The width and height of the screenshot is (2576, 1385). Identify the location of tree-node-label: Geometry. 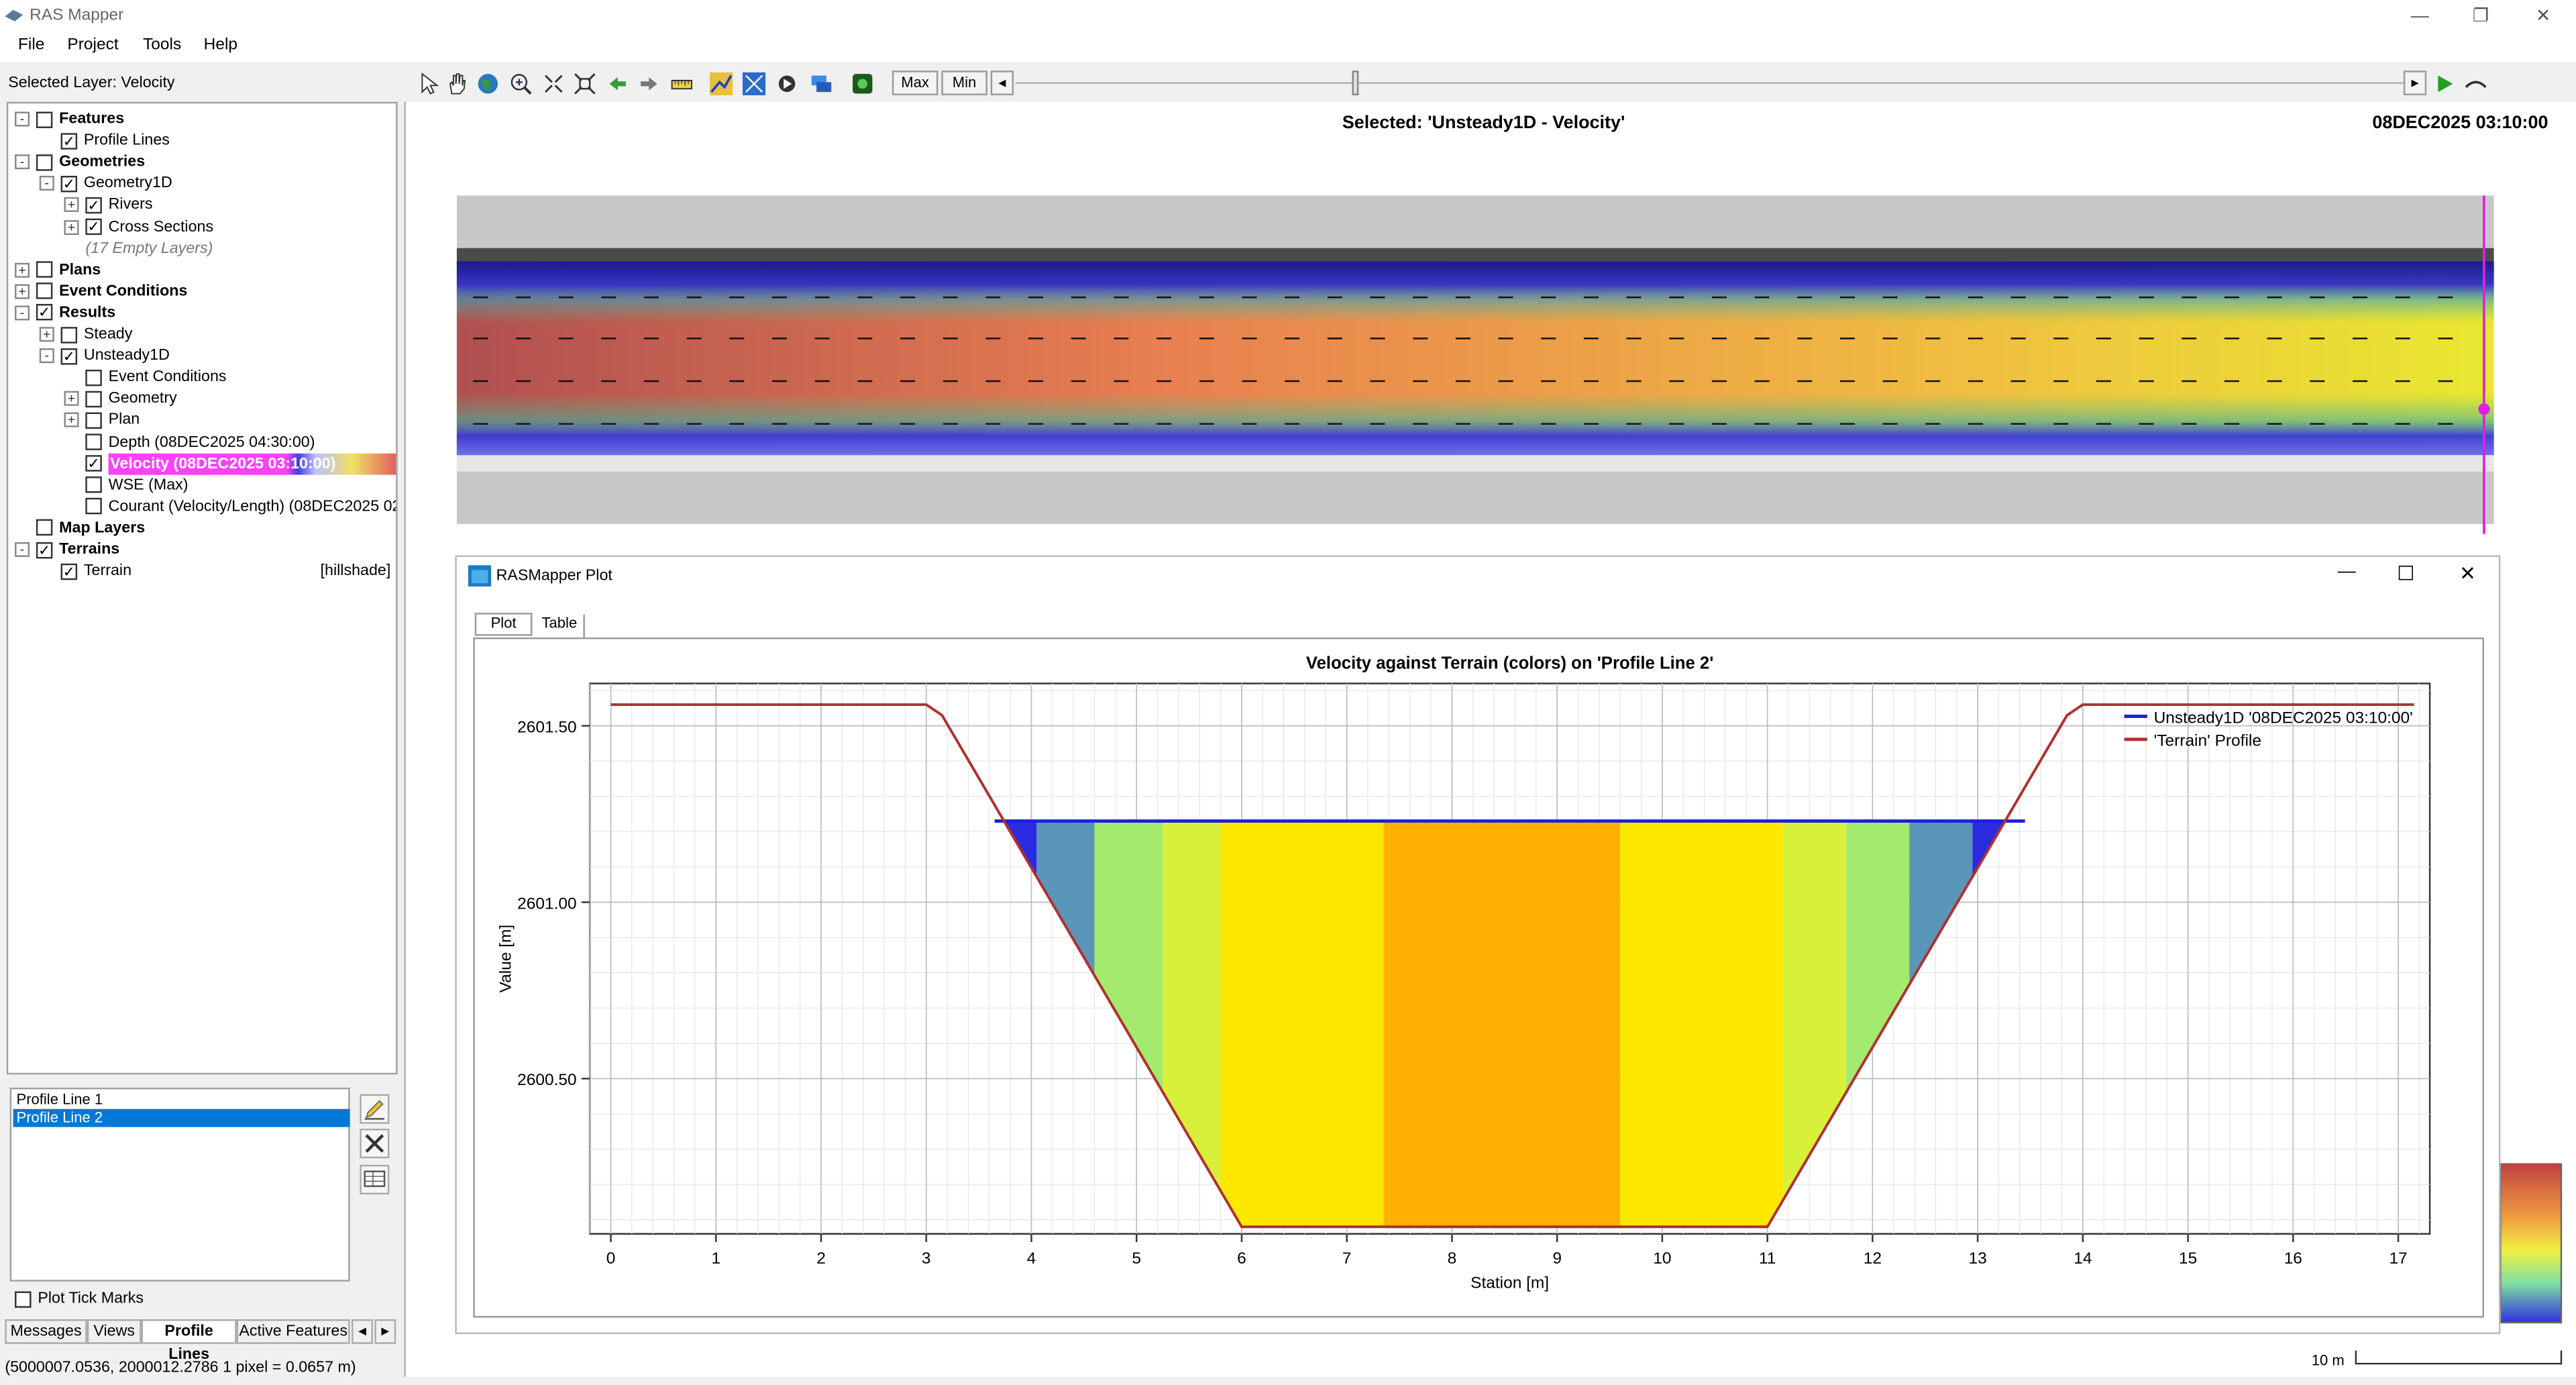
(142, 398).